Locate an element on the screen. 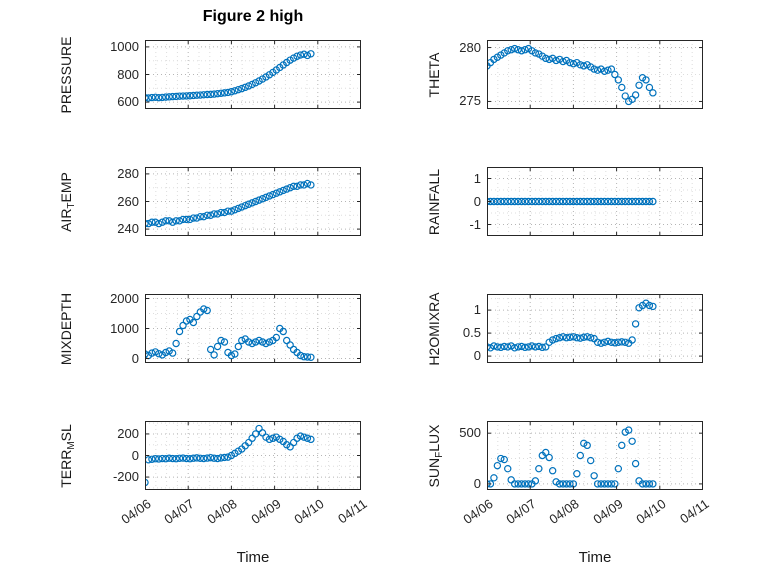 The image size is (778, 583). subplot-theta is located at coordinates (595, 74).